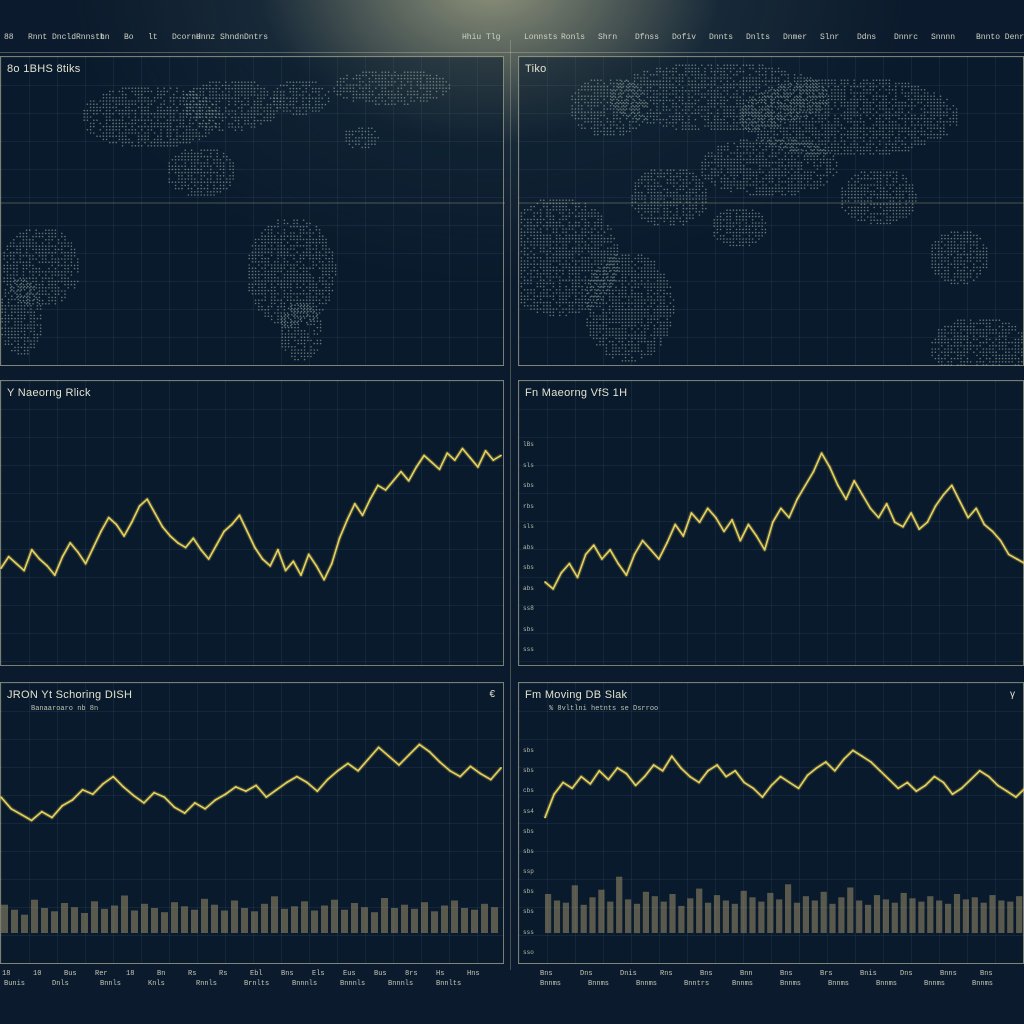 Image resolution: width=1024 pixels, height=1024 pixels. What do you see at coordinates (44, 69) in the screenshot?
I see `map-left-title: 8o 1BHS 8tiks` at bounding box center [44, 69].